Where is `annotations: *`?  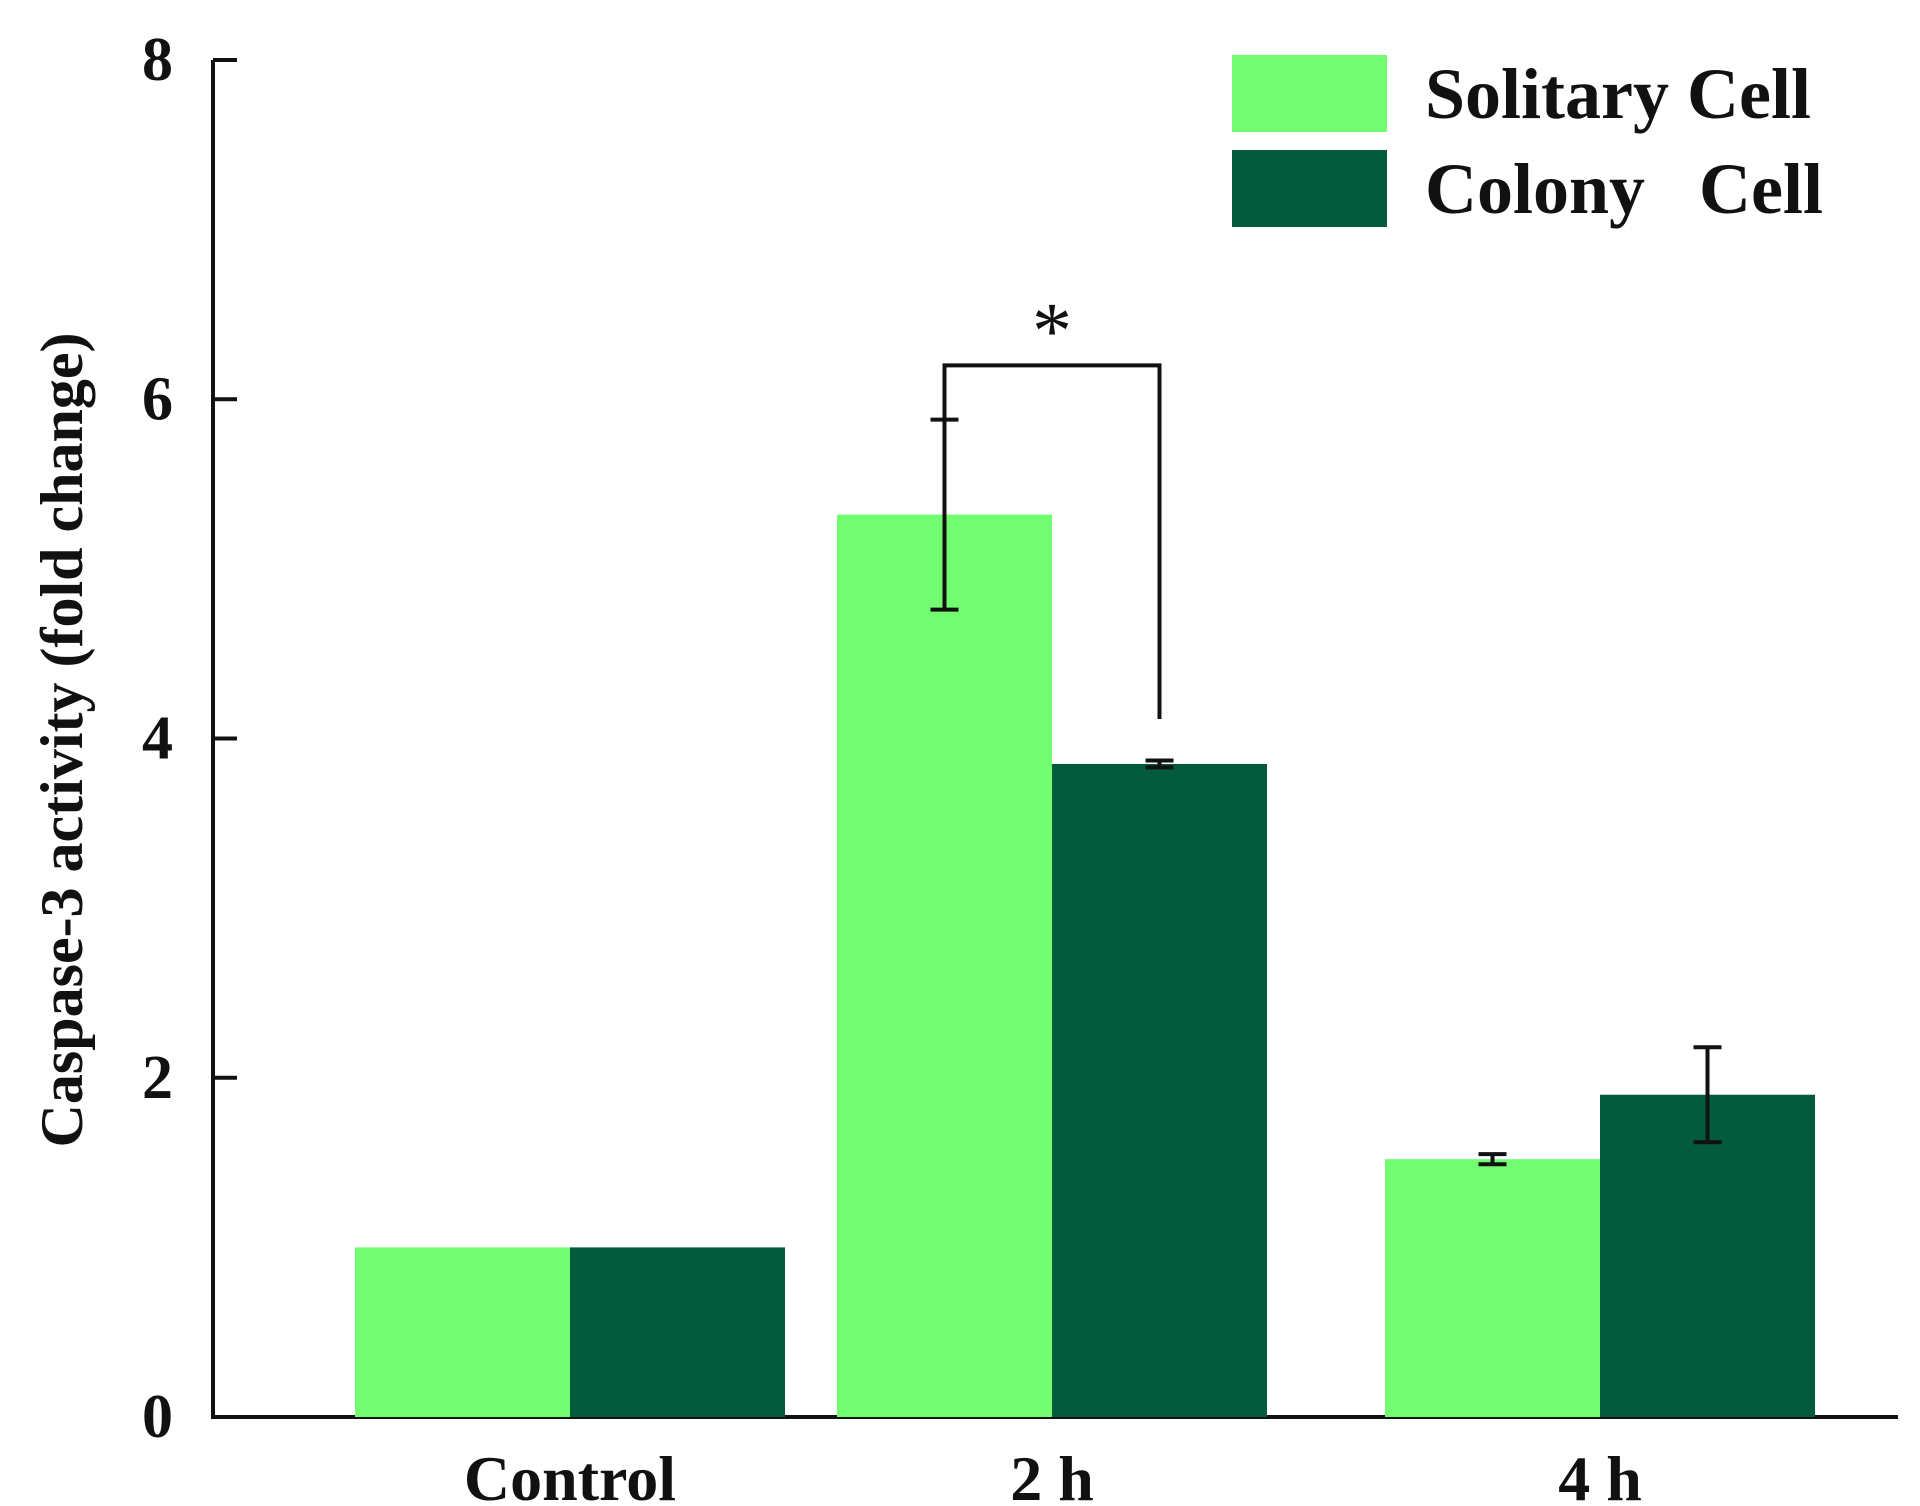
annotations: * is located at coordinates (1052, 503).